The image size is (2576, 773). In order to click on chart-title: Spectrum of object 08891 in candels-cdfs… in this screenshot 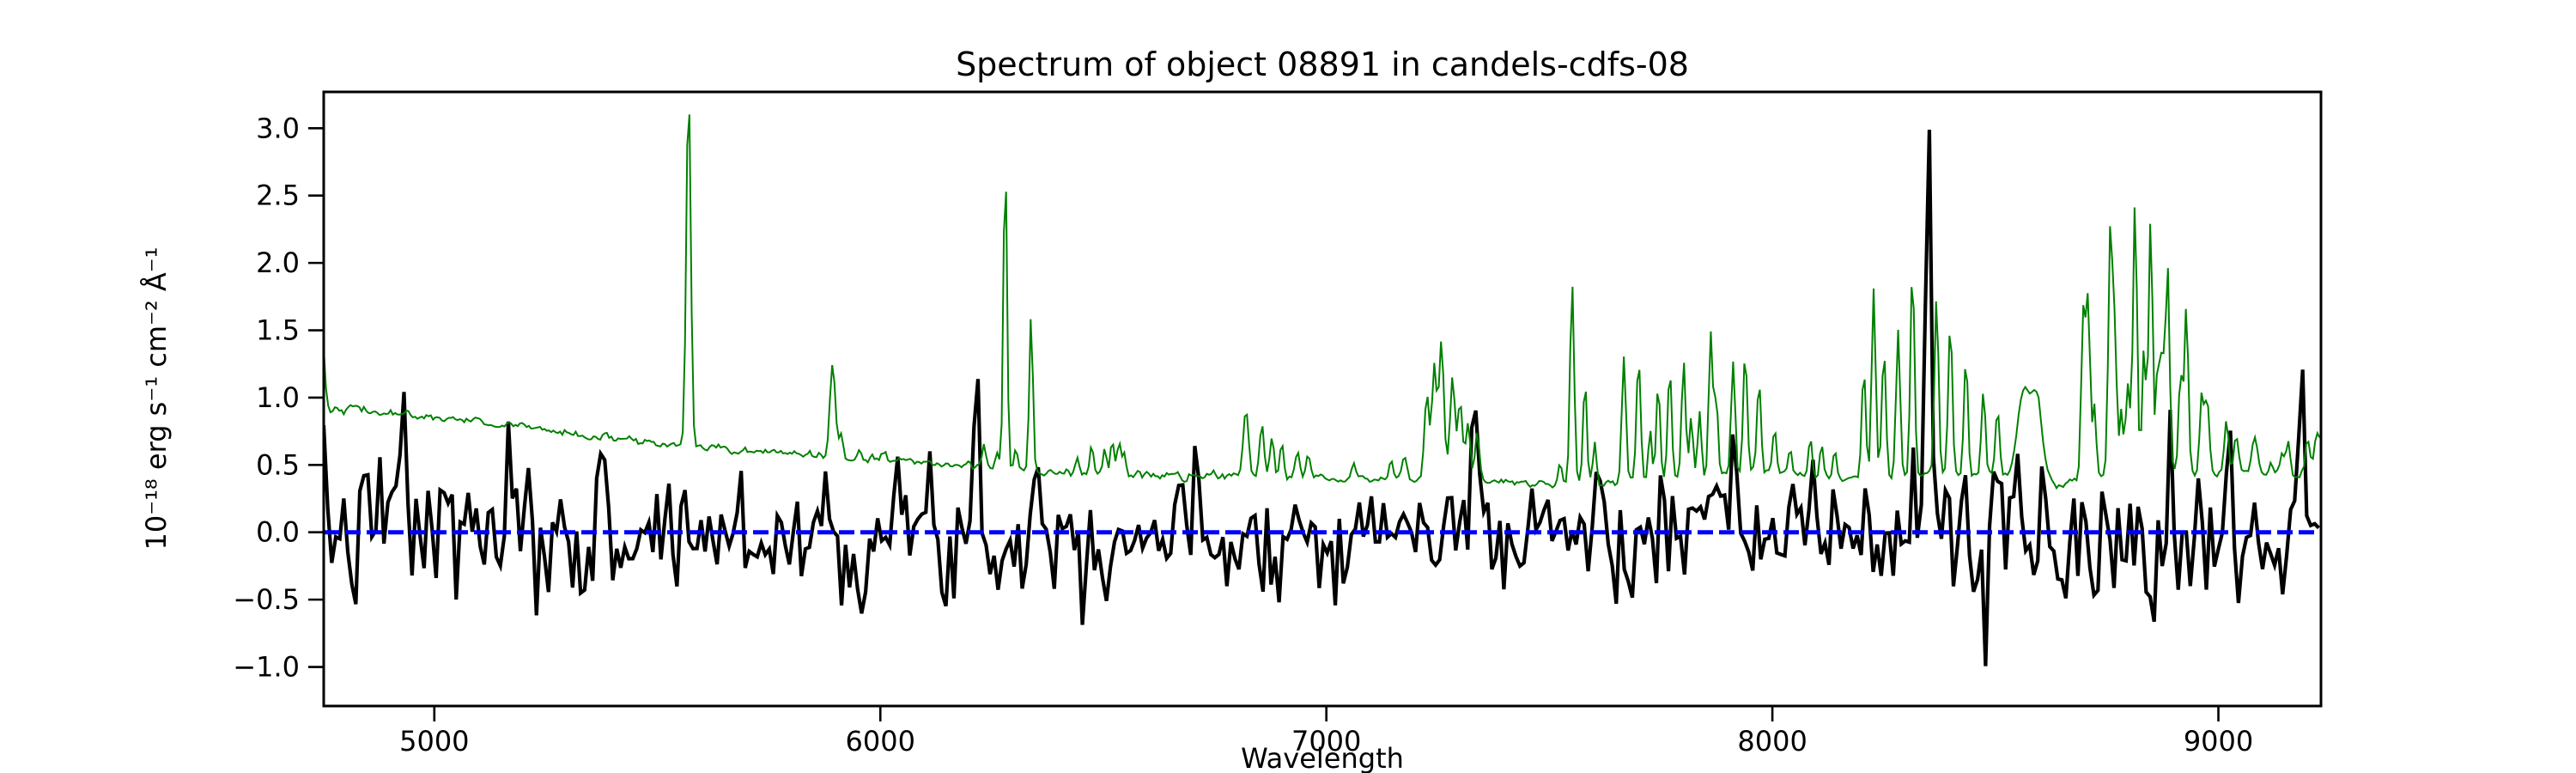, I will do `click(1323, 64)`.